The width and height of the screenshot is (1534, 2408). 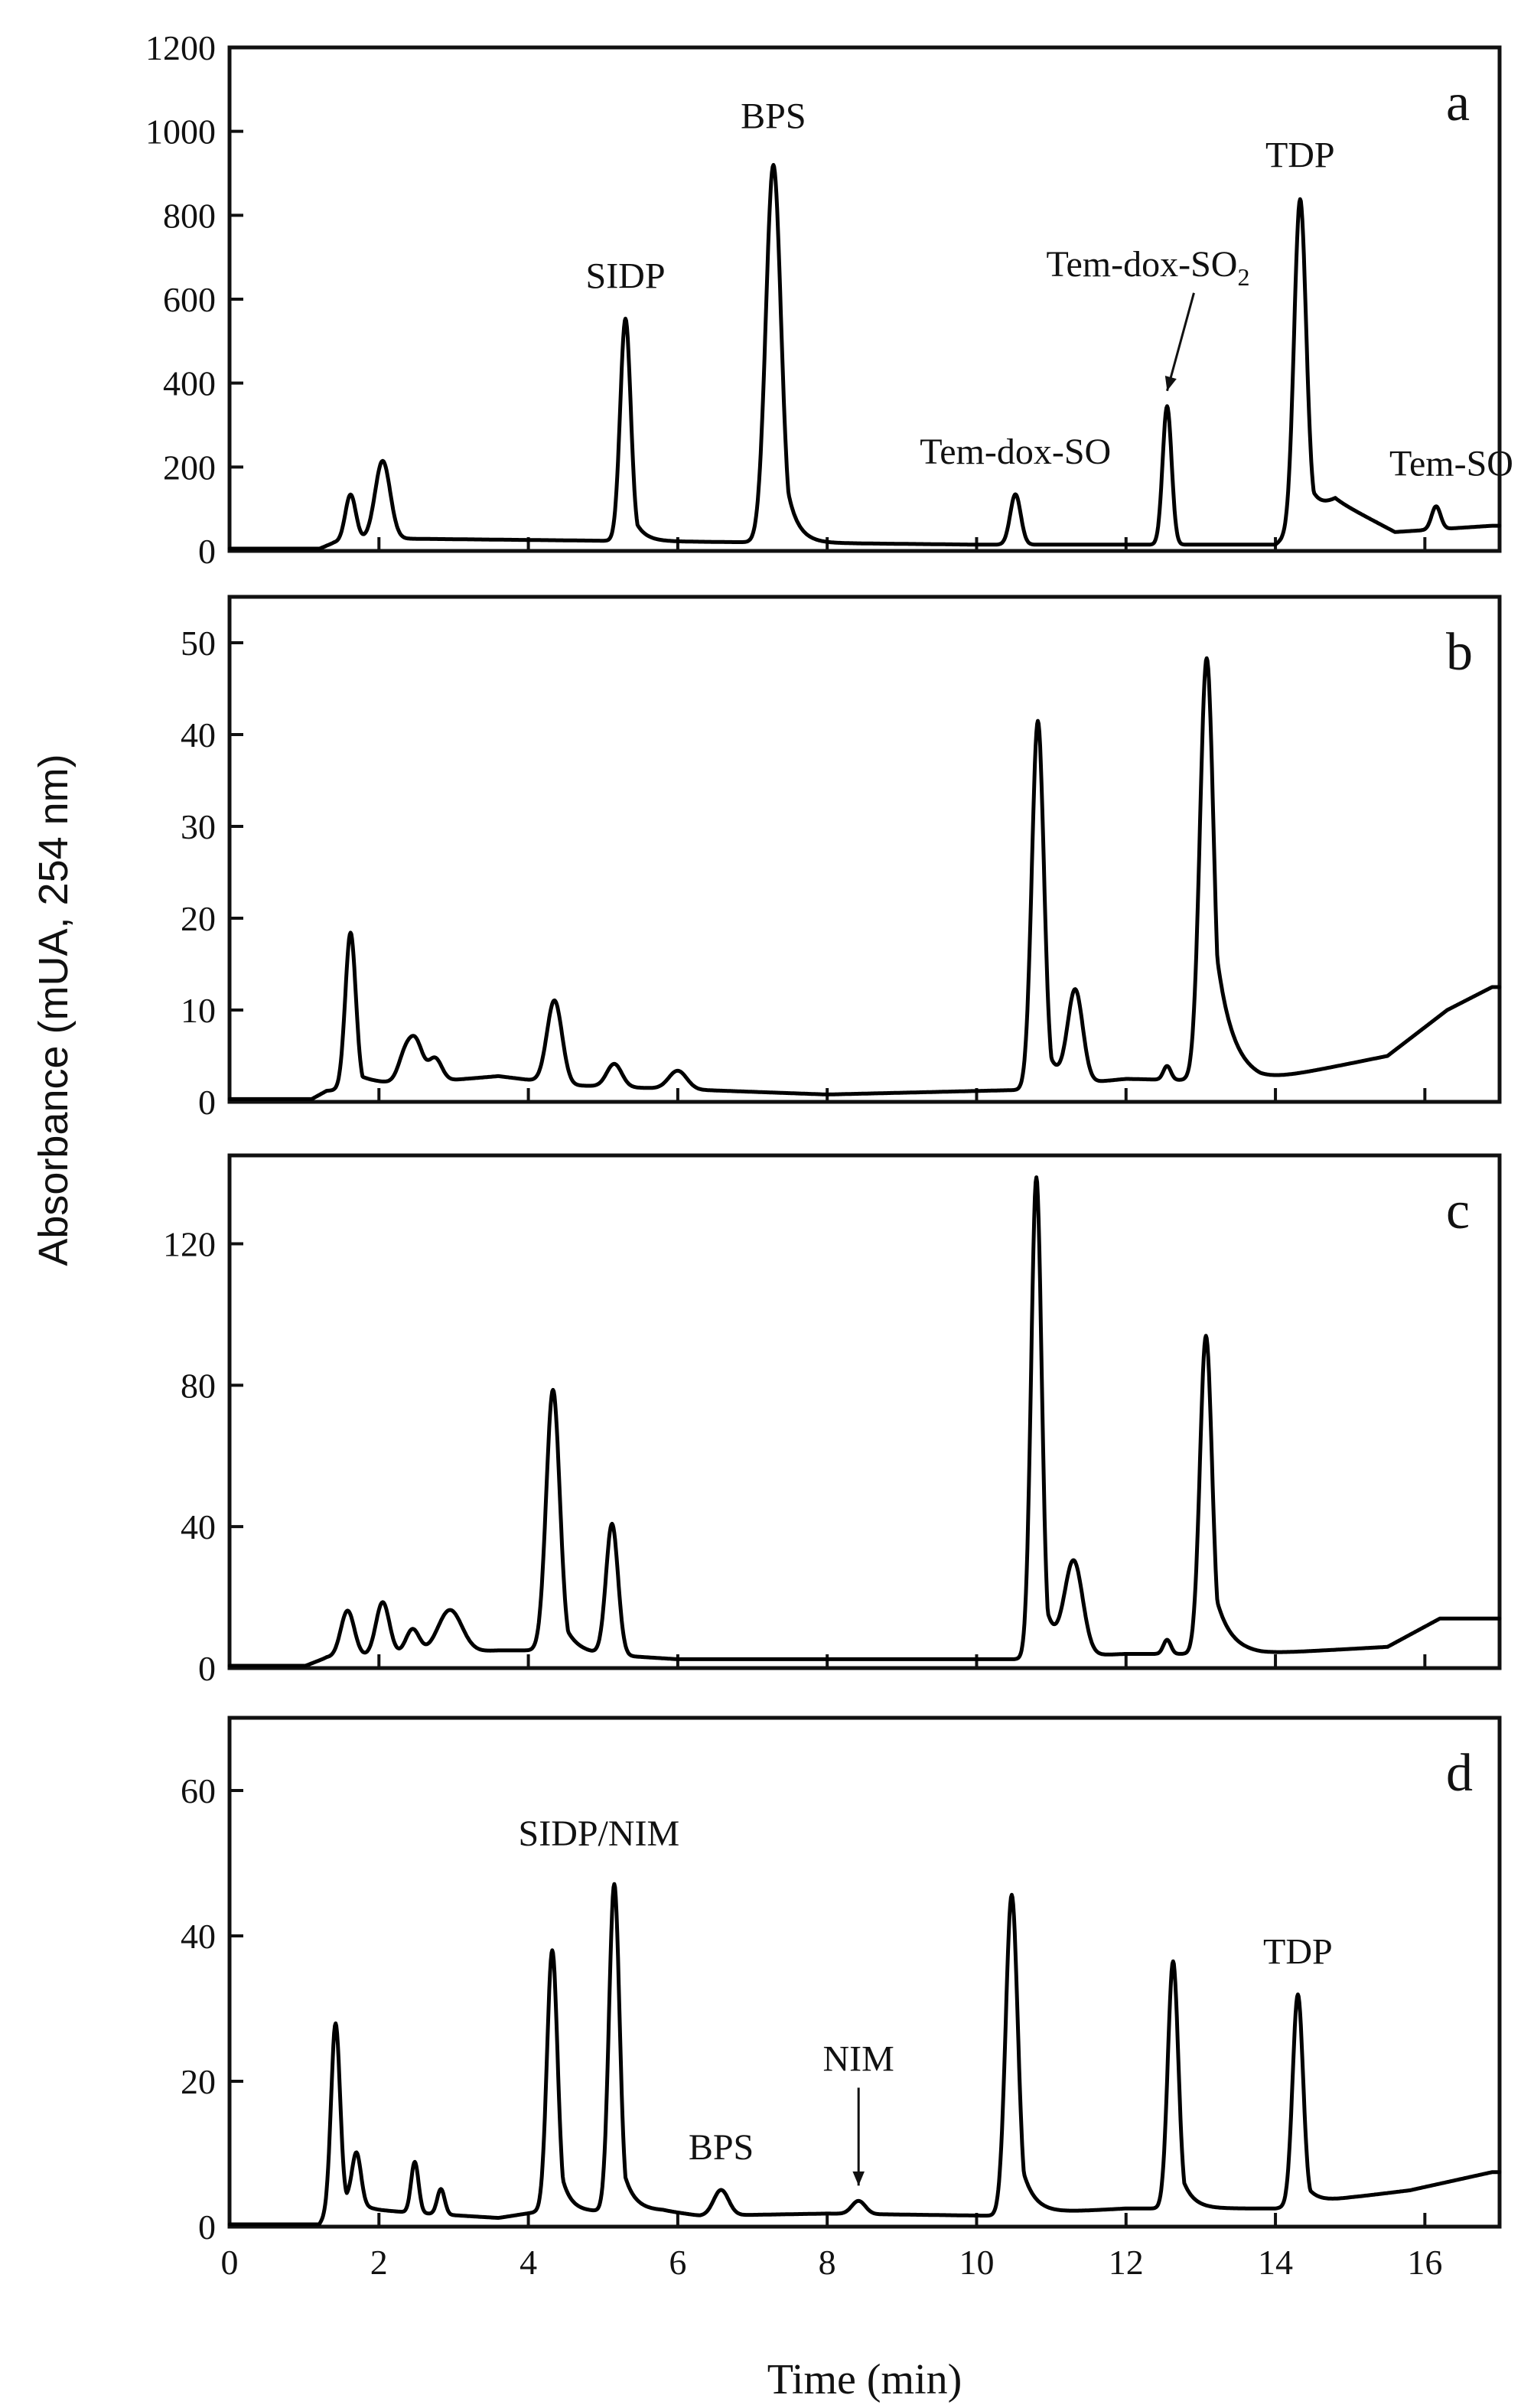 I want to click on panel-label-b: b, so click(x=1460, y=652).